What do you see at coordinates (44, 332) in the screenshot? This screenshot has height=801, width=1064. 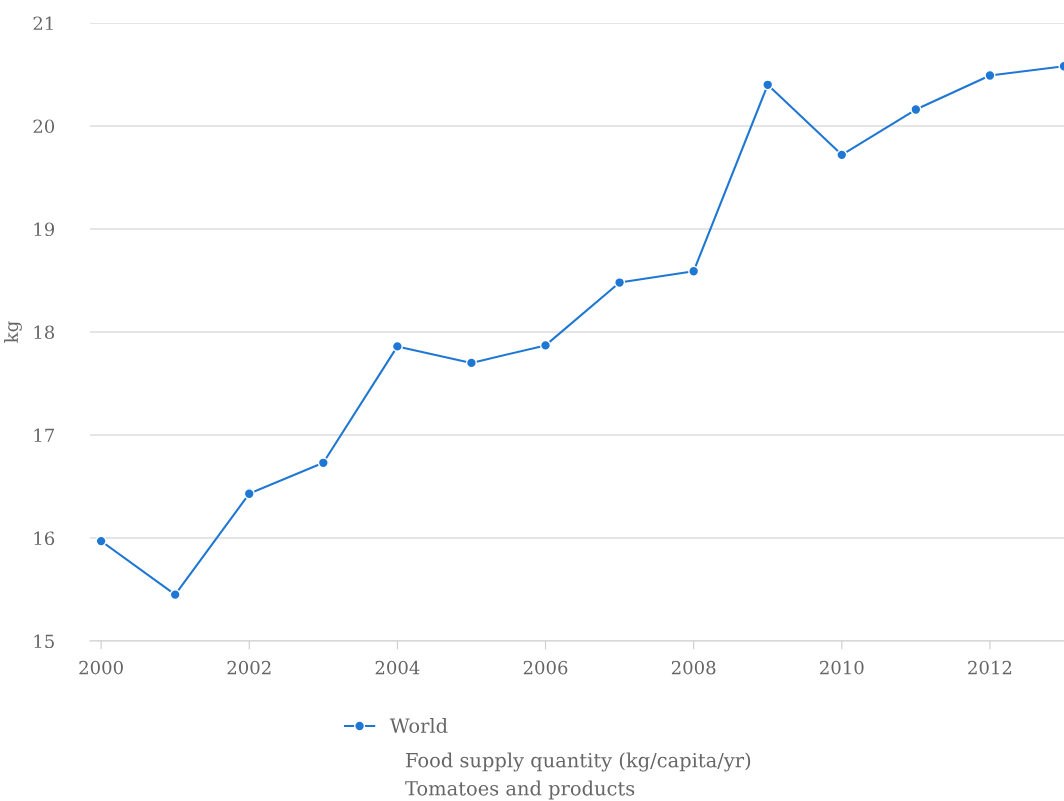 I see `y-tick-label: 18` at bounding box center [44, 332].